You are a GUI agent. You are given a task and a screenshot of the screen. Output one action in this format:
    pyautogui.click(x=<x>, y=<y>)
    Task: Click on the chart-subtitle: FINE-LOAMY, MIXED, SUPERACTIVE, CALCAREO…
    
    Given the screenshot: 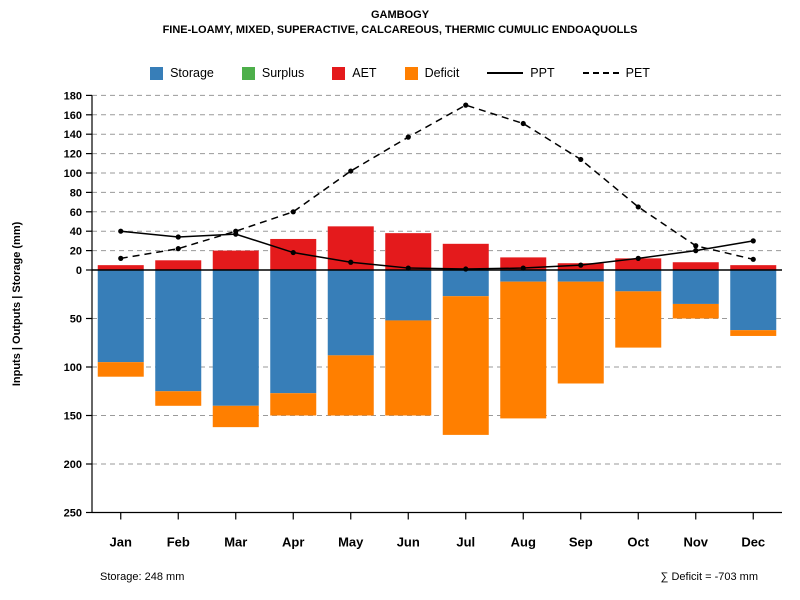 What is the action you would take?
    pyautogui.click(x=400, y=30)
    